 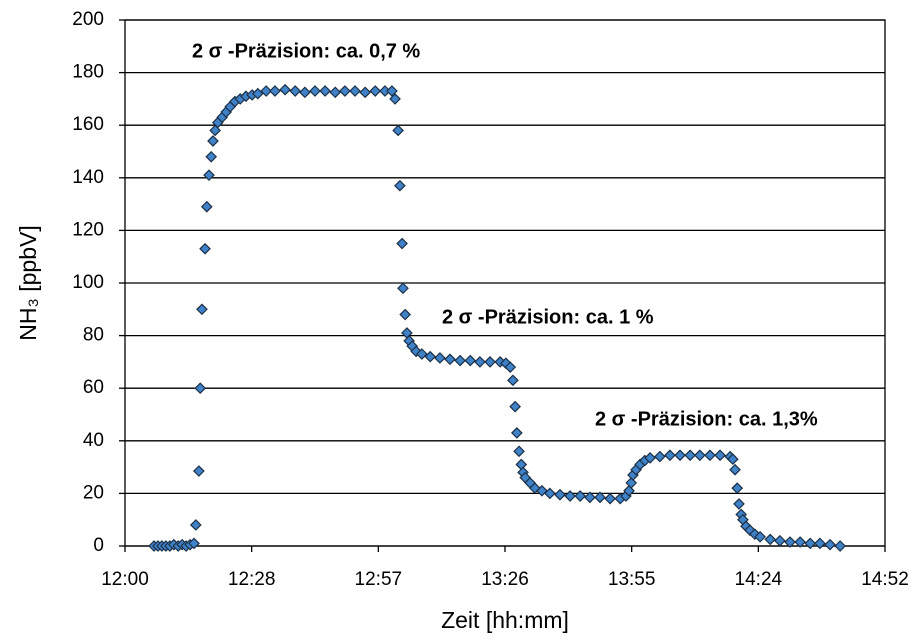 What do you see at coordinates (28, 282) in the screenshot?
I see `y-axis-title: NH₃ [ppbV]` at bounding box center [28, 282].